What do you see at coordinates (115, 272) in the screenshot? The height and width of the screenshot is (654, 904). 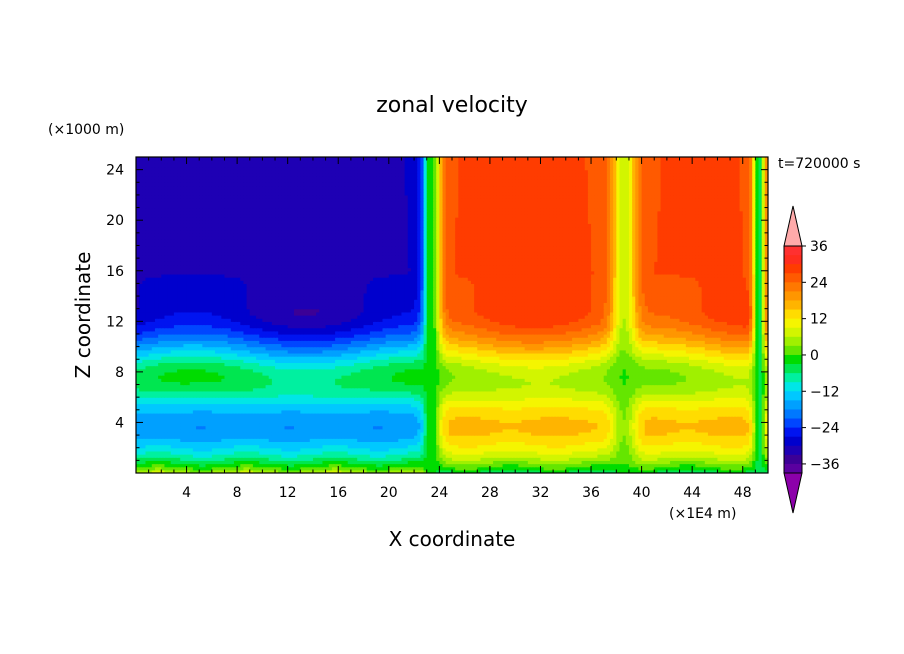 I see `y-tick-label: 16` at bounding box center [115, 272].